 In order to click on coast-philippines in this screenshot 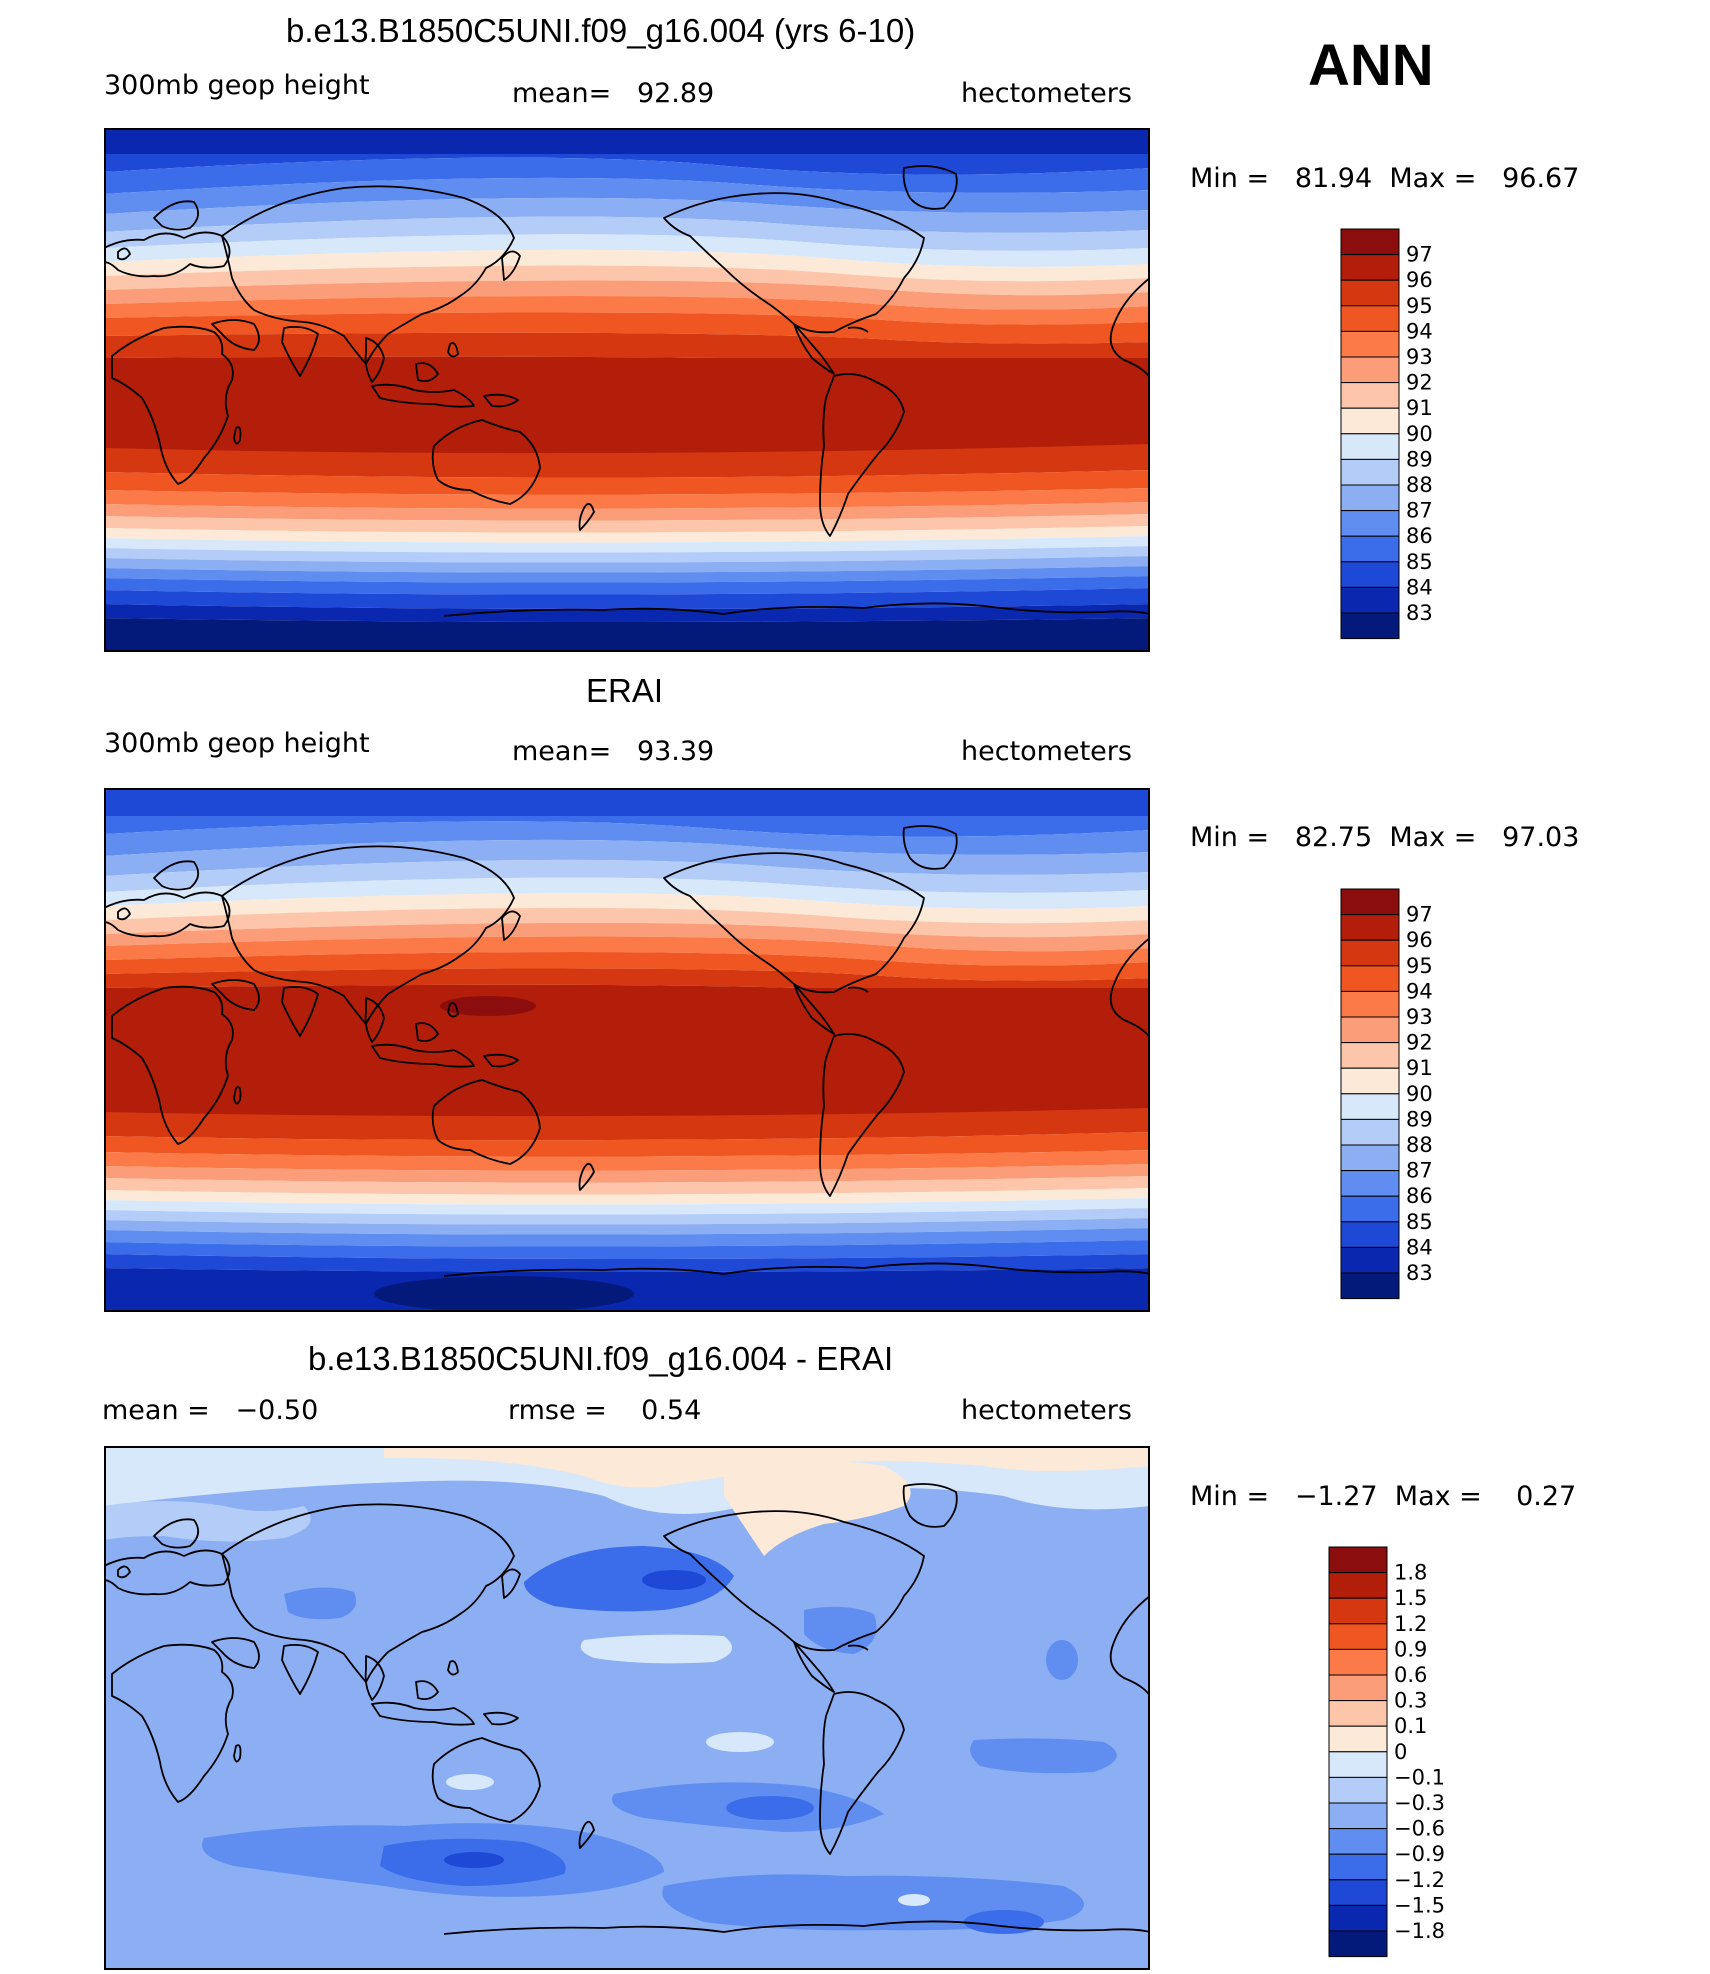, I will do `click(453, 1010)`.